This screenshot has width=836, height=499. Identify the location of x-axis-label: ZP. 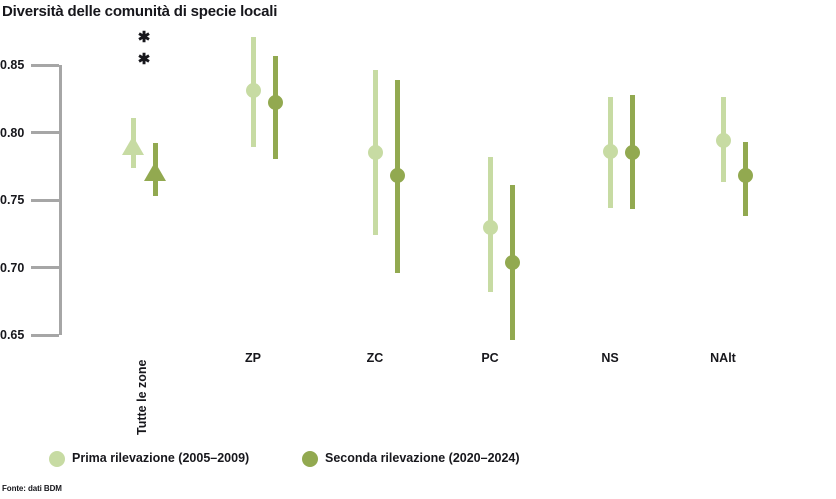
(253, 358).